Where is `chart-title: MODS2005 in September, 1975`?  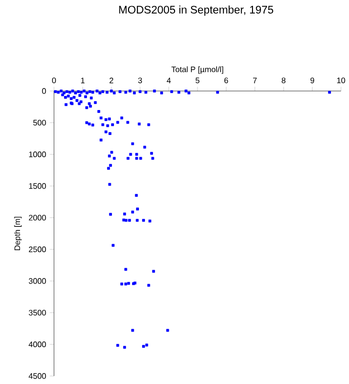 chart-title: MODS2005 in September, 1975 is located at coordinates (196, 11).